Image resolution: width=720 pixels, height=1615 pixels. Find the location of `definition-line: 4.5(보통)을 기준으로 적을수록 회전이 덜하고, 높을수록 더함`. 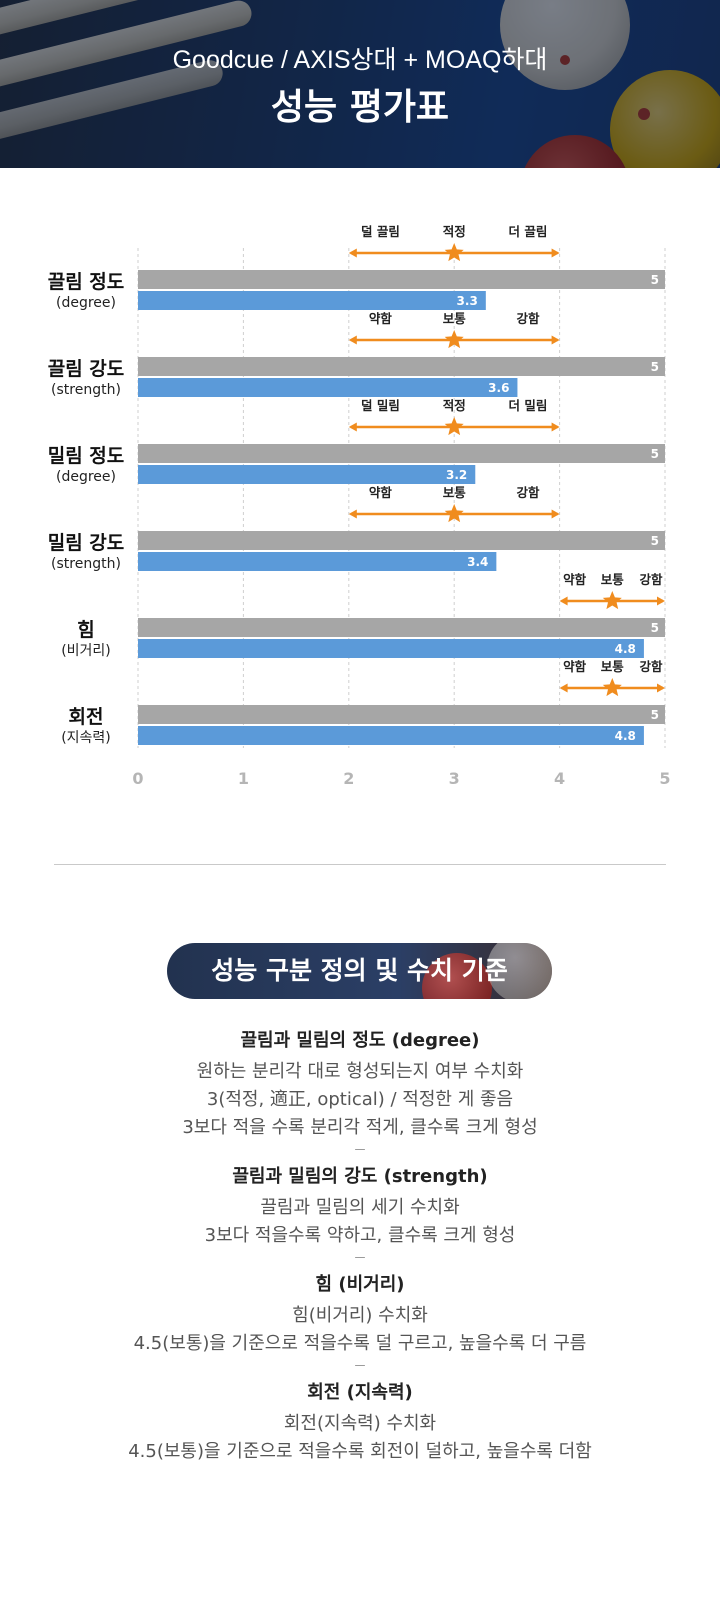

definition-line: 4.5(보통)을 기준으로 적을수록 회전이 덜하고, 높을수록 더함 is located at coordinates (360, 1451).